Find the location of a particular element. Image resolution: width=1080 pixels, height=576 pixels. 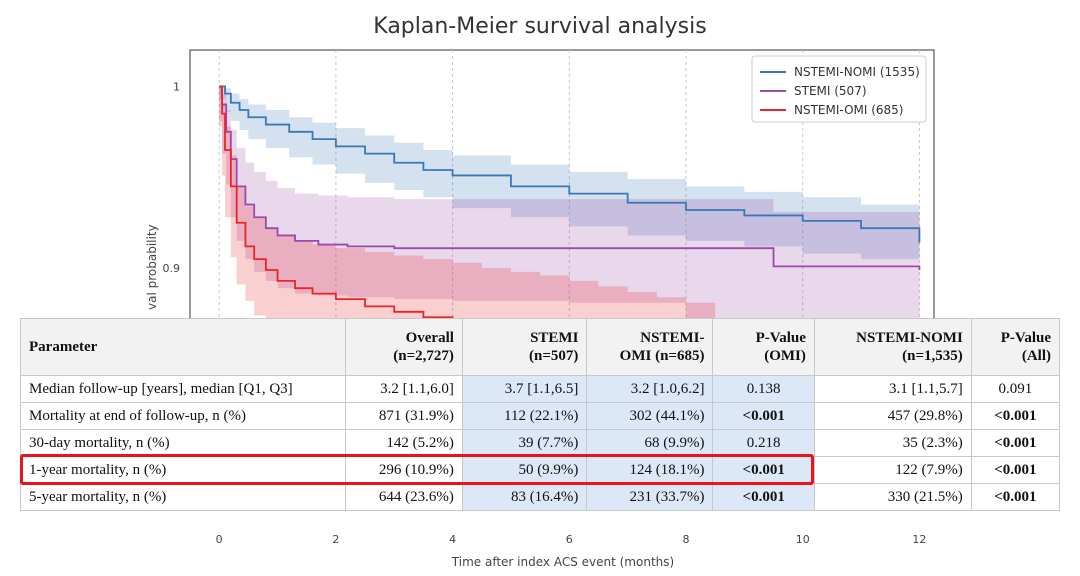

x-tick-label: 4 is located at coordinates (452, 539).